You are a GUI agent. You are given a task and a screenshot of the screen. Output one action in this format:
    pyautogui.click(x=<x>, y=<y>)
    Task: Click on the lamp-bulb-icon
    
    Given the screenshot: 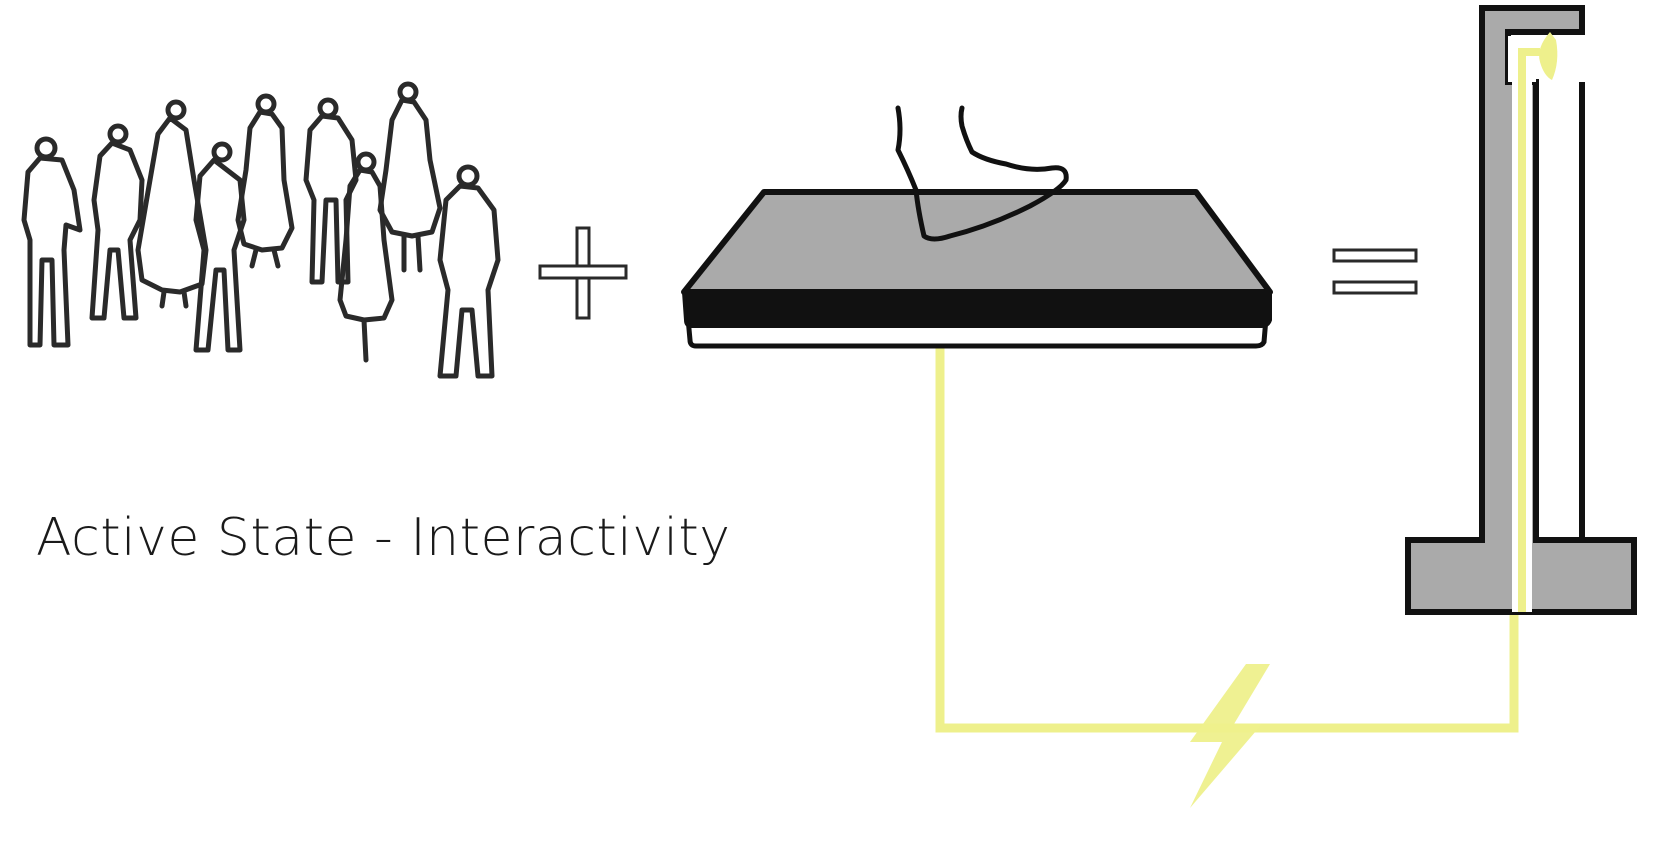 What is the action you would take?
    pyautogui.click(x=1548, y=56)
    